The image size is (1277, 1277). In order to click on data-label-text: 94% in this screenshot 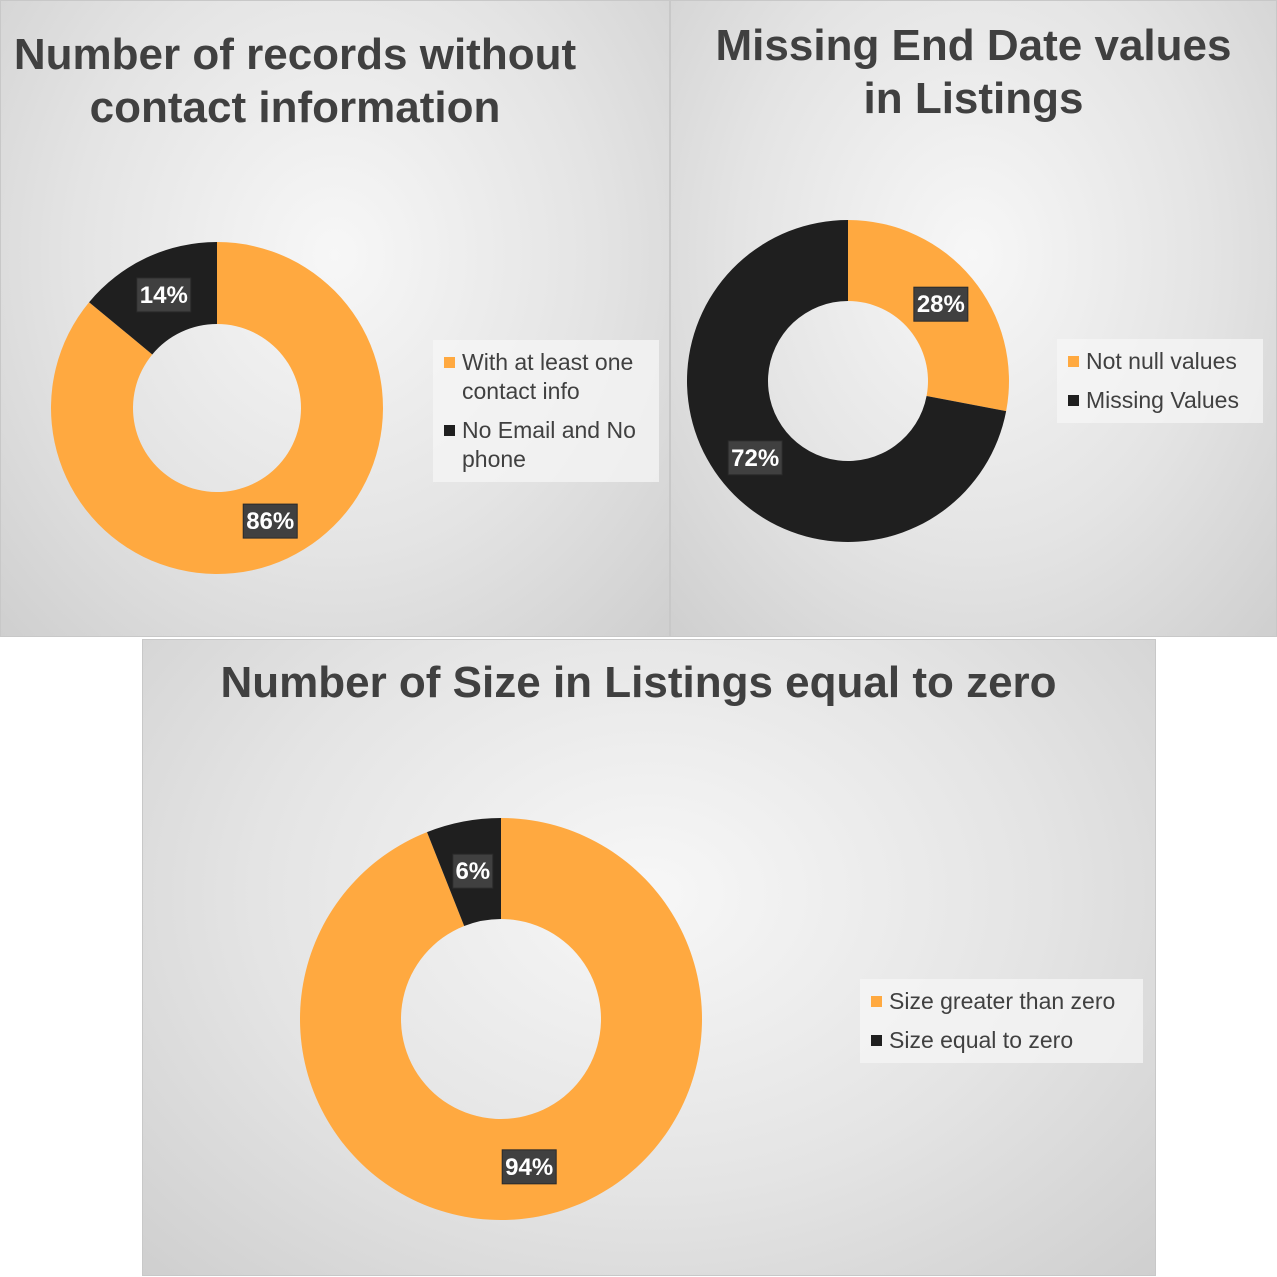, I will do `click(529, 1167)`.